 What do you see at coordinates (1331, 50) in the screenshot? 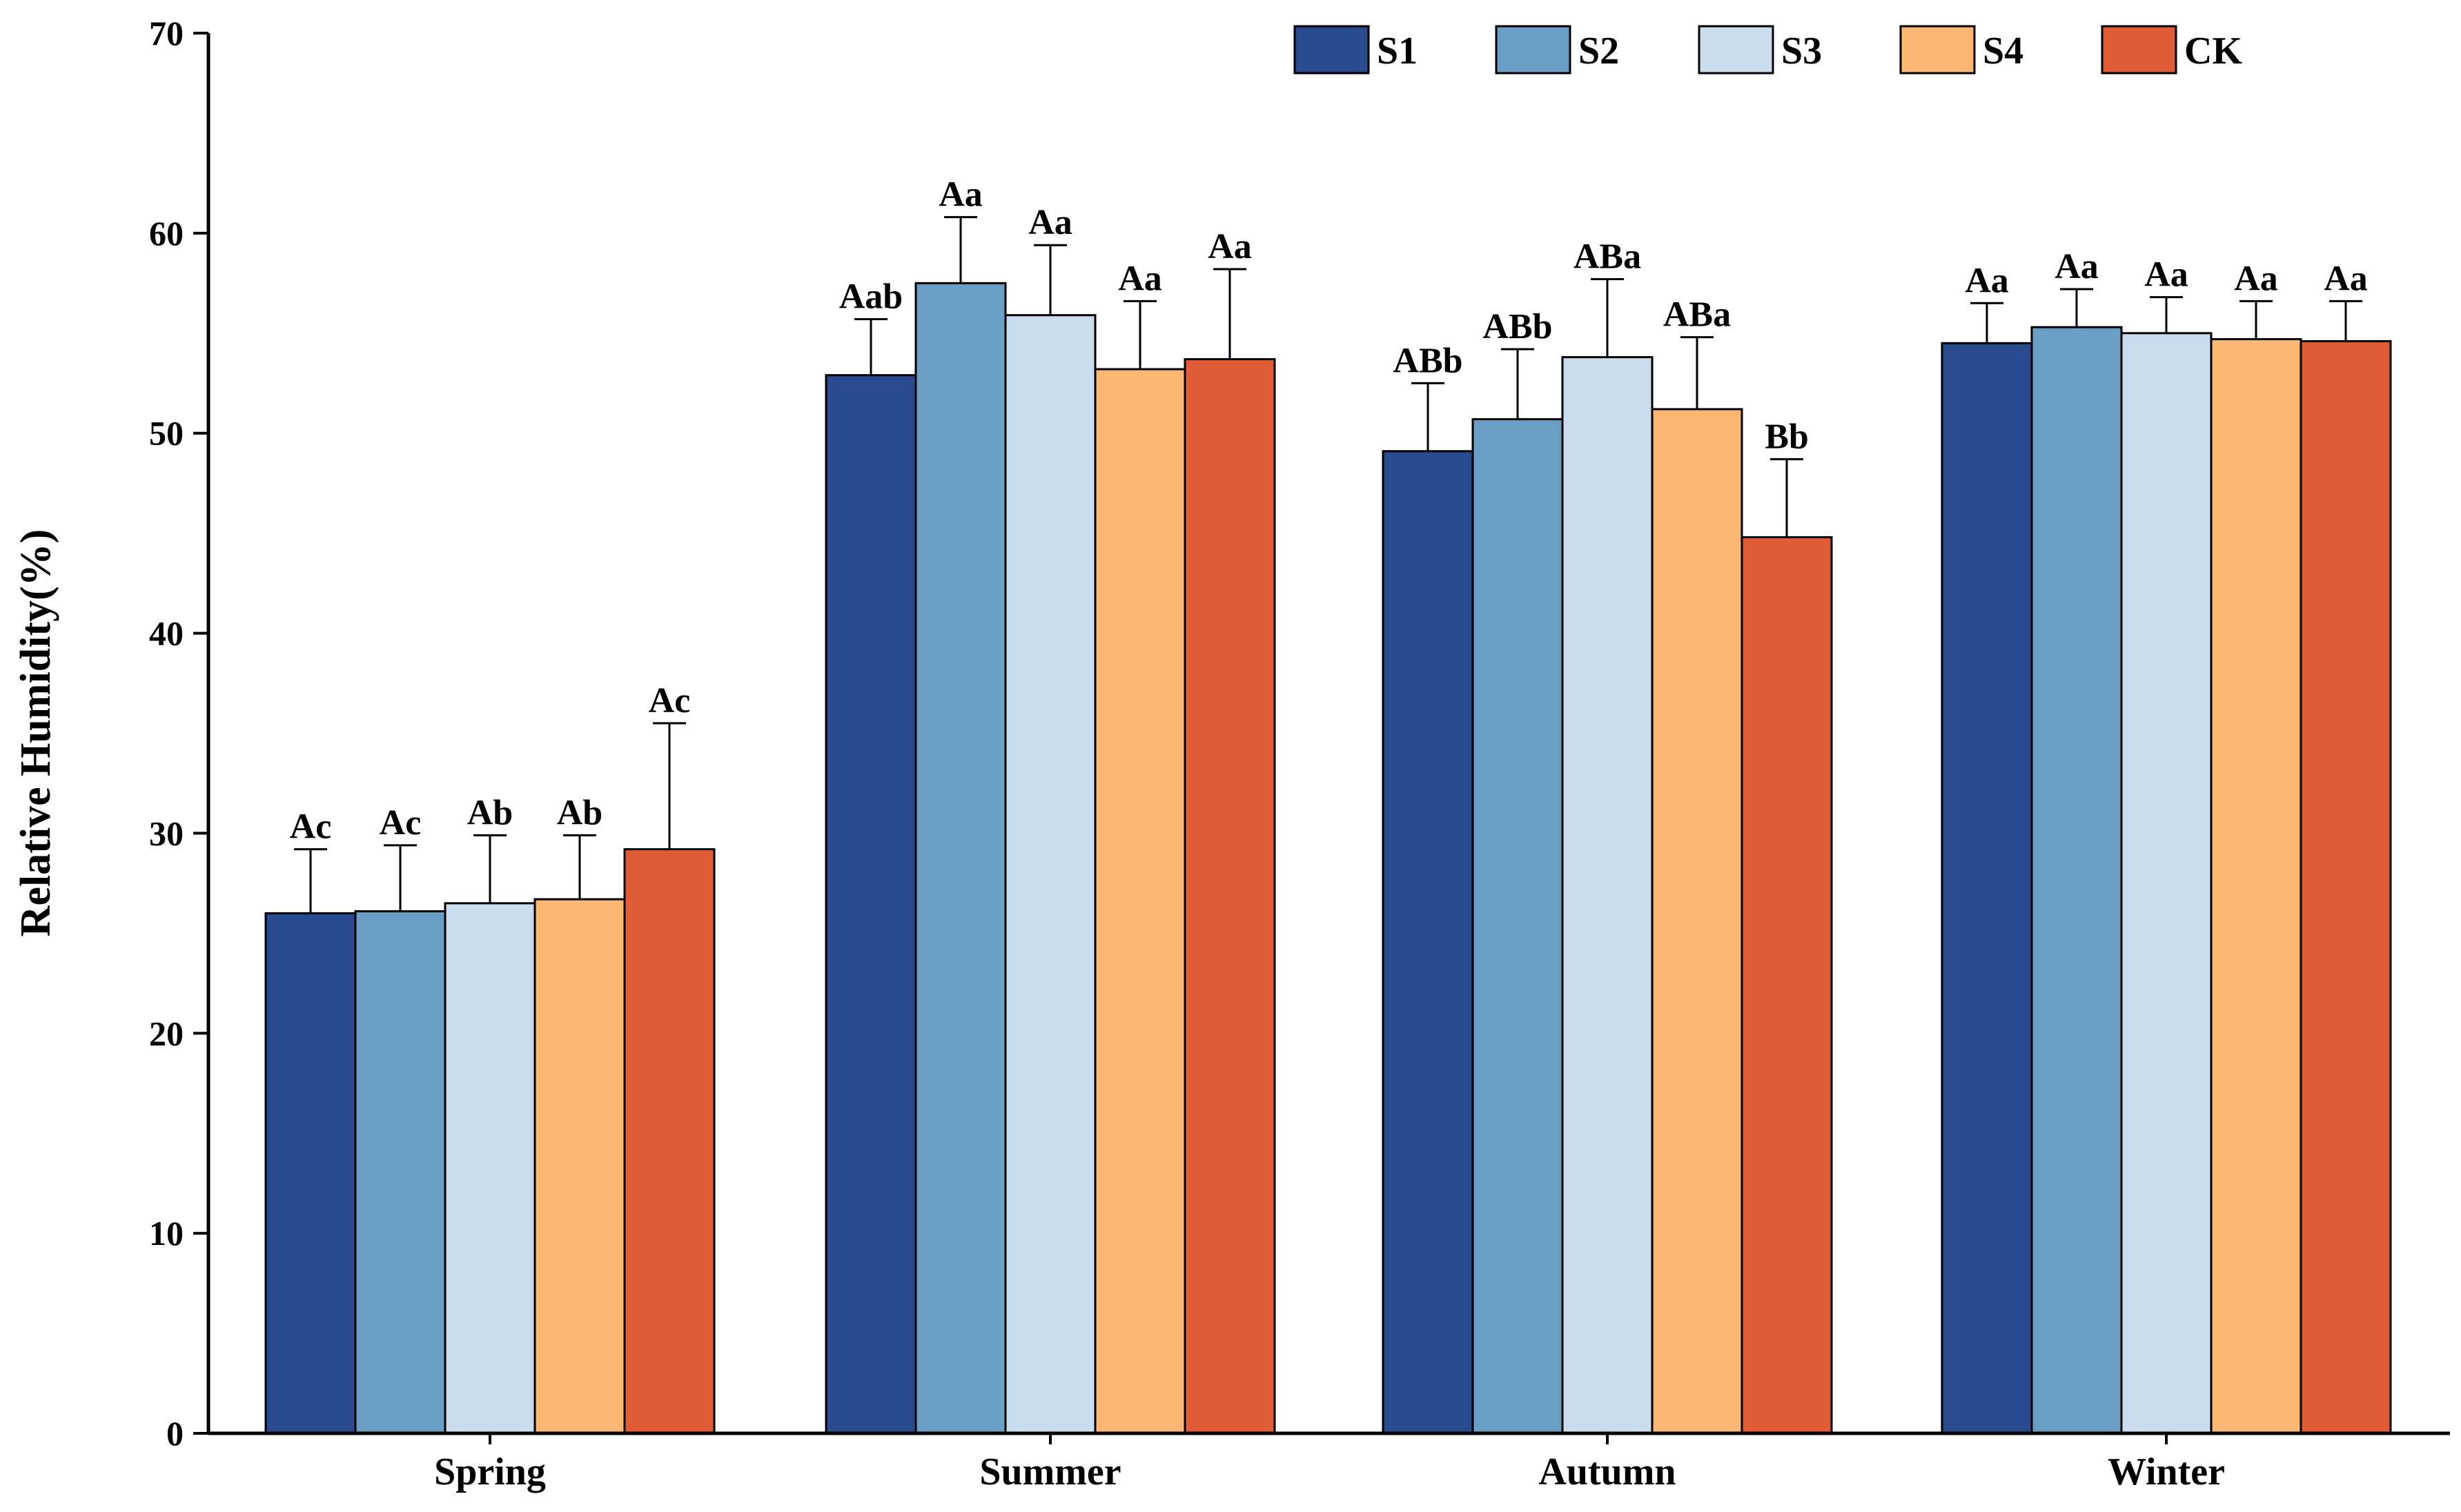
I see `legend-swatch-s1` at bounding box center [1331, 50].